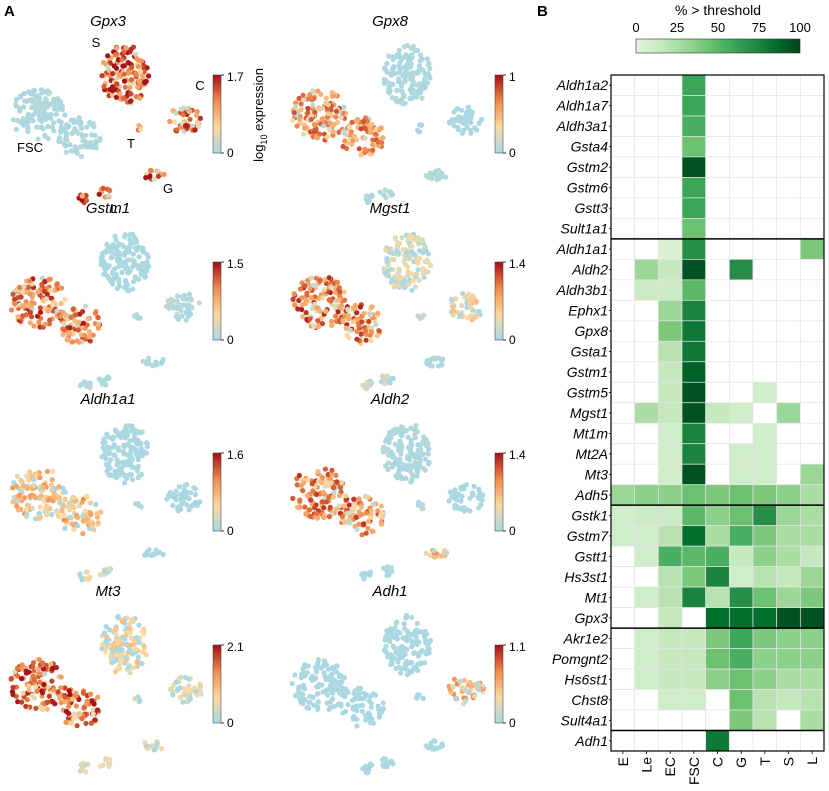  What do you see at coordinates (235, 455) in the screenshot?
I see `colorbar-max-label: 1.6` at bounding box center [235, 455].